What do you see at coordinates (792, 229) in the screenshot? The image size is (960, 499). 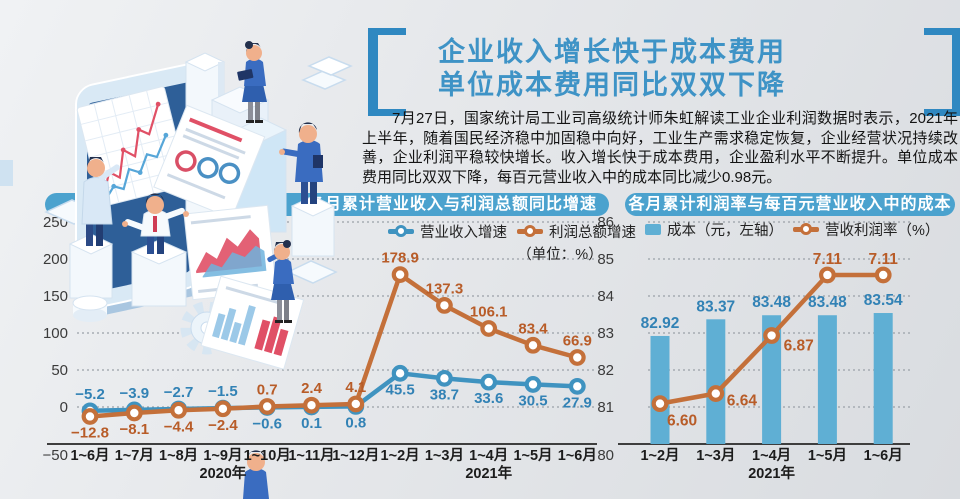 I see `right-chart-legend: 成本（元，左轴） 营收利润率（%）` at bounding box center [792, 229].